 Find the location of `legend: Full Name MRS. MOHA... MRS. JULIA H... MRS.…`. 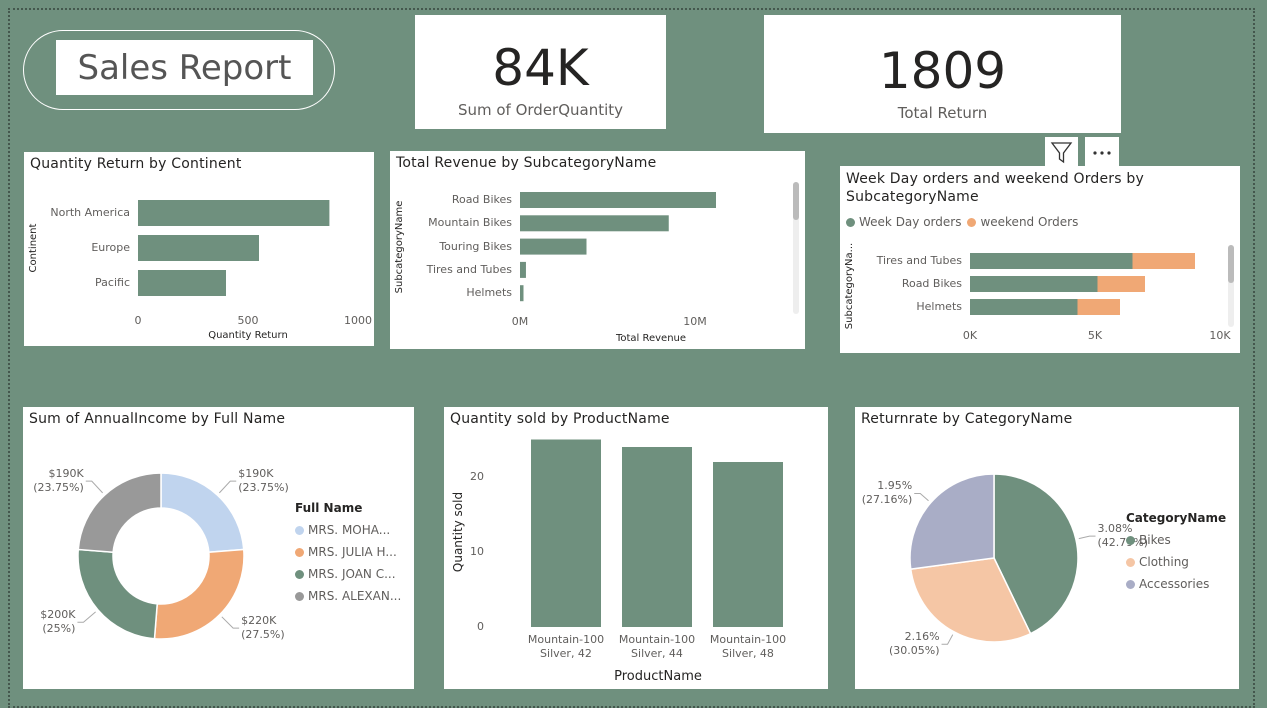

legend: Full Name MRS. MOHA... MRS. JULIA H... MRS.… is located at coordinates (351, 556).